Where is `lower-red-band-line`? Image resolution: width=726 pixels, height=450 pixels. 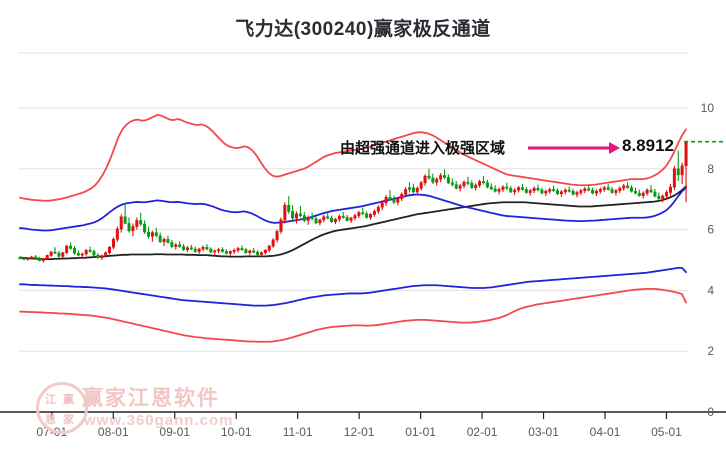 lower-red-band-line is located at coordinates (353, 315).